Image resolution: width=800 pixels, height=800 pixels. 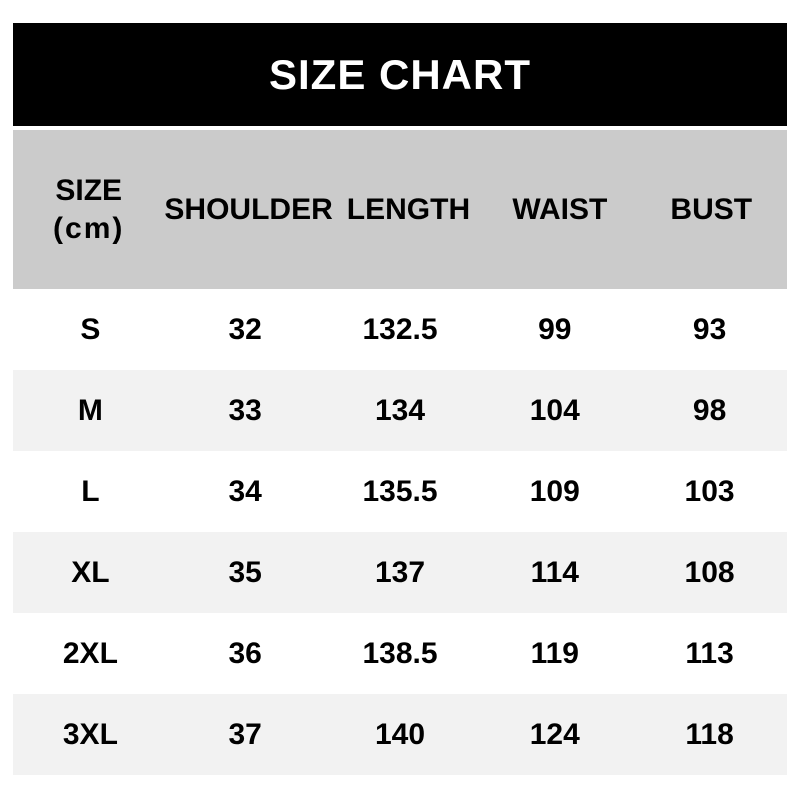 I want to click on cell-length: 134, so click(x=400, y=410).